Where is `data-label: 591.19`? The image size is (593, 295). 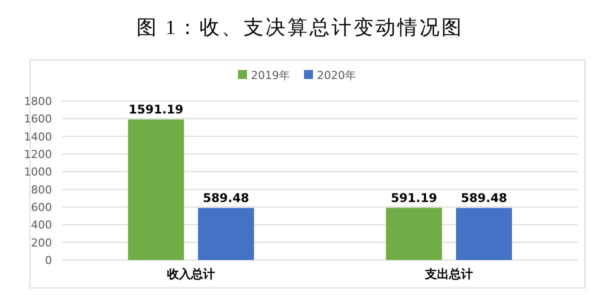 data-label: 591.19 is located at coordinates (414, 197).